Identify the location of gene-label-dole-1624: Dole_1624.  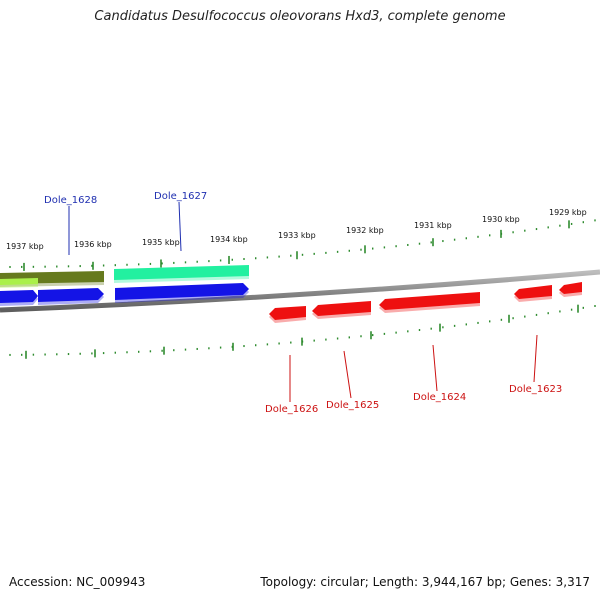
(439, 397).